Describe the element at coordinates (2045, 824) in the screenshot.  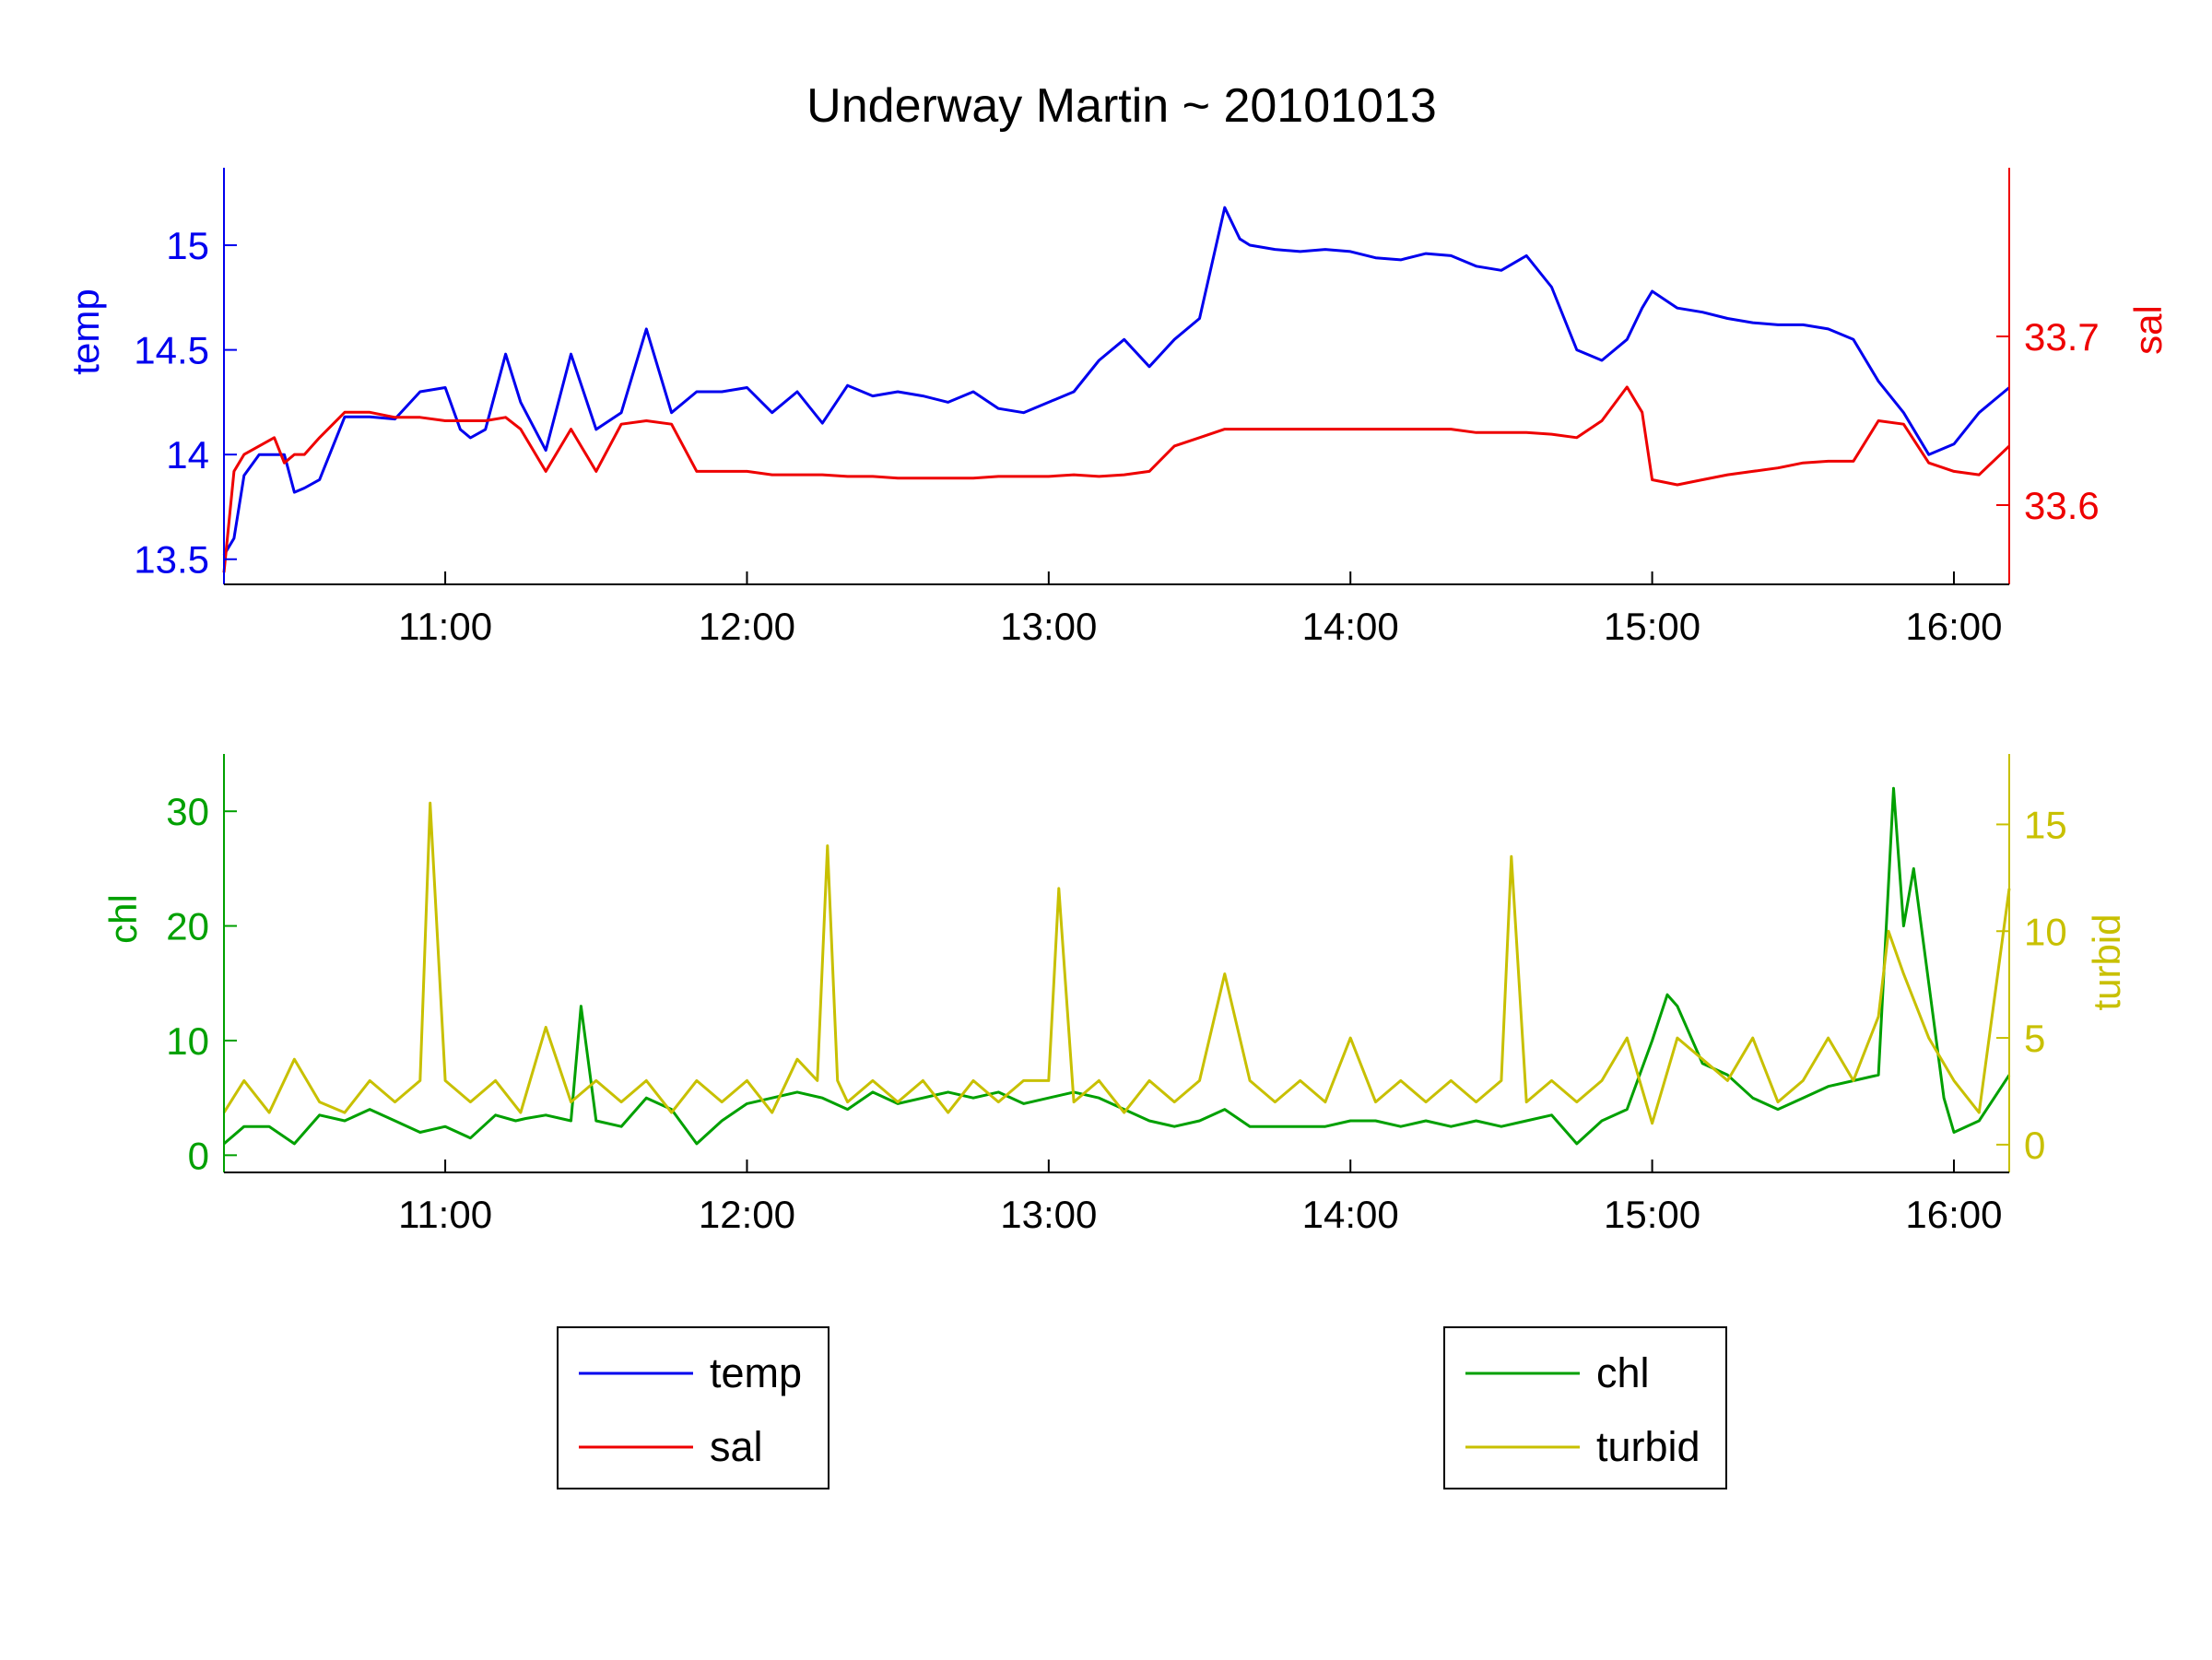
I see `y-right-tick-label: 15` at that location.